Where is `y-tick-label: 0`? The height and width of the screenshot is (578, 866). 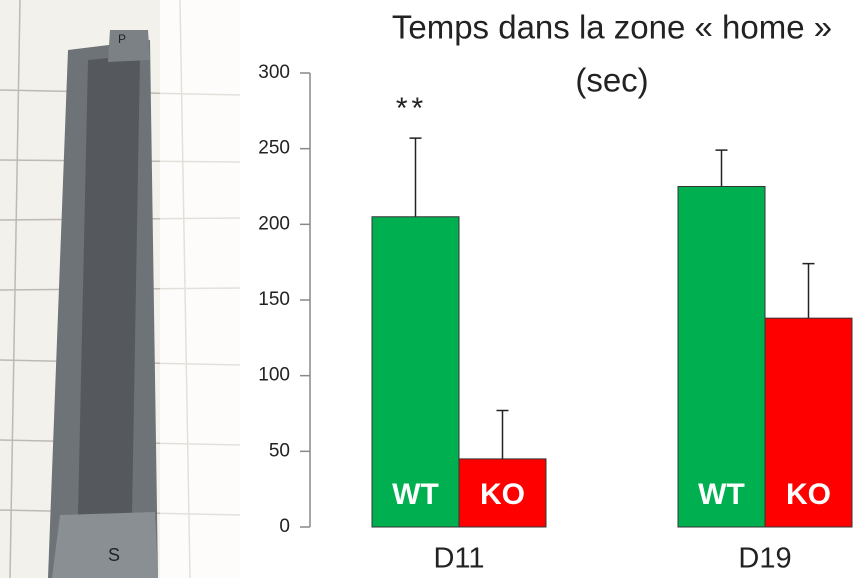 y-tick-label: 0 is located at coordinates (284, 526).